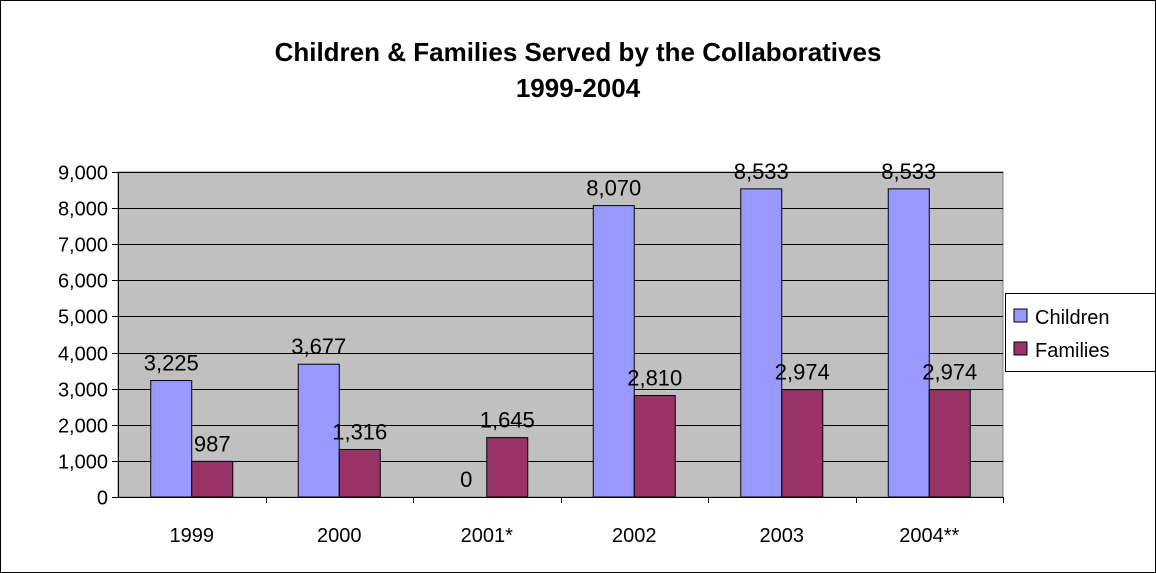  What do you see at coordinates (83, 174) in the screenshot?
I see `y-tick-label: 9,000` at bounding box center [83, 174].